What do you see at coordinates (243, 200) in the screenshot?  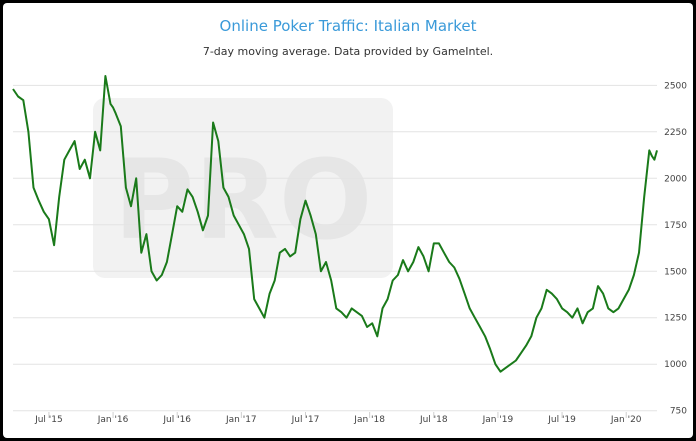 I see `watermark-text: PRO` at bounding box center [243, 200].